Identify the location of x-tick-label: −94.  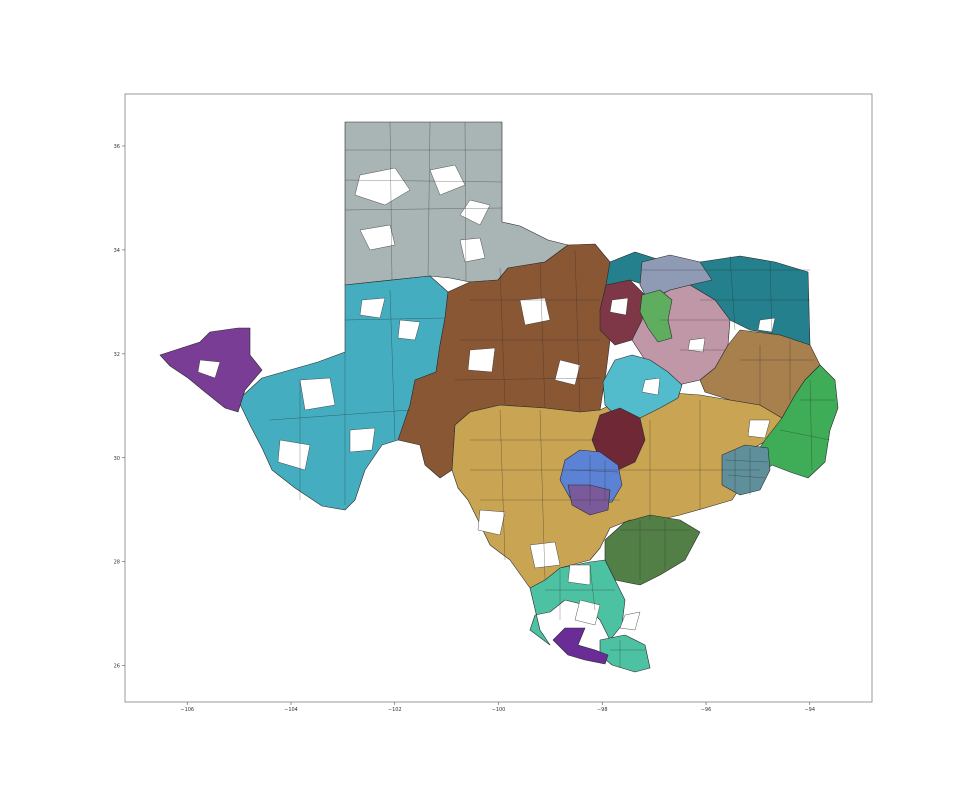
(809, 710).